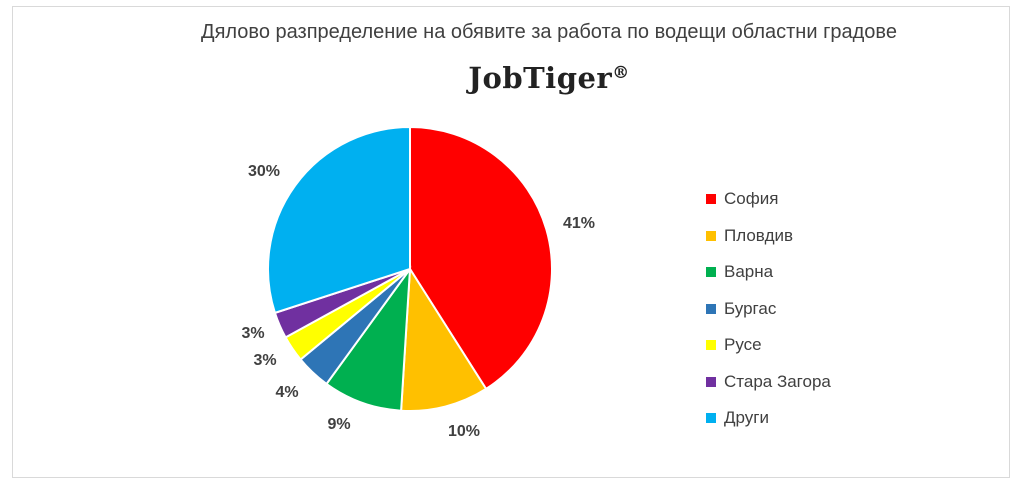  I want to click on legend-item-6: Стара Загора, so click(768, 382).